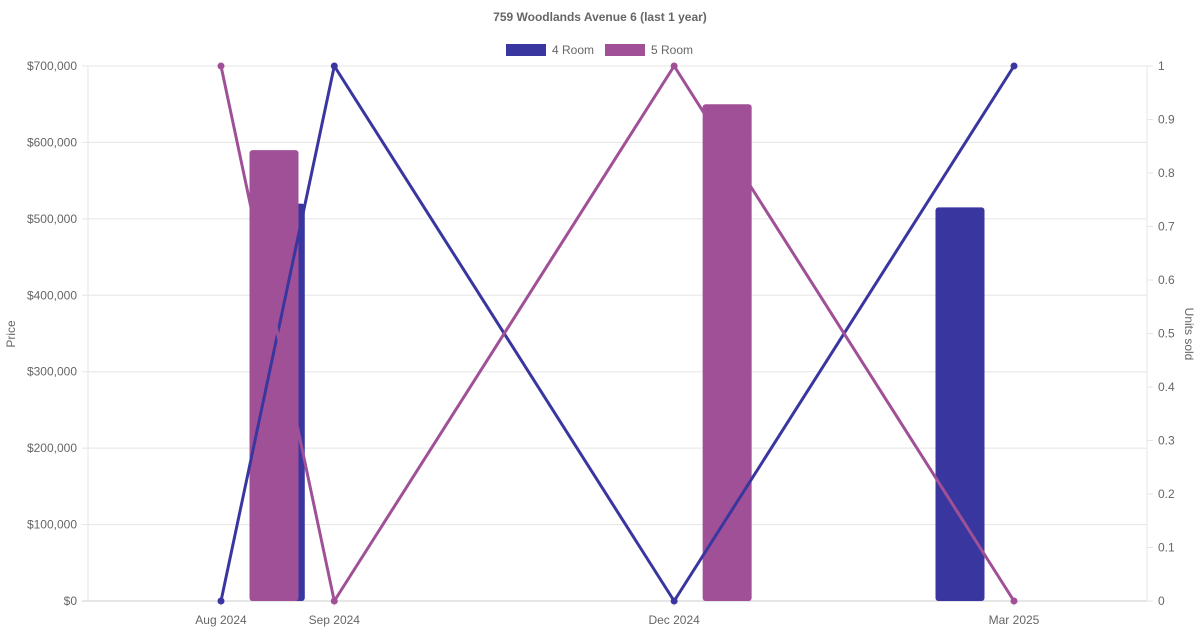 This screenshot has height=630, width=1200. Describe the element at coordinates (573, 50) in the screenshot. I see `legend-label-4-room: 4 Room` at that location.